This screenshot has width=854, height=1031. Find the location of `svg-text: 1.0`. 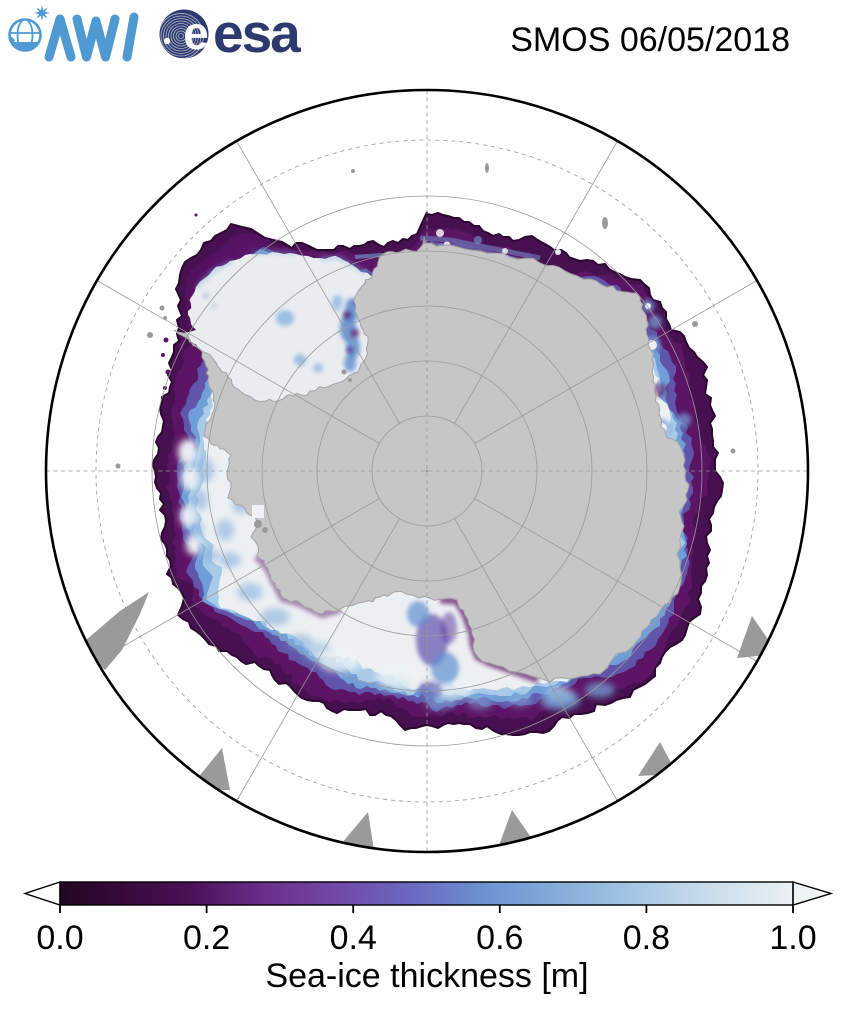

svg-text: 1.0 is located at coordinates (792, 938).